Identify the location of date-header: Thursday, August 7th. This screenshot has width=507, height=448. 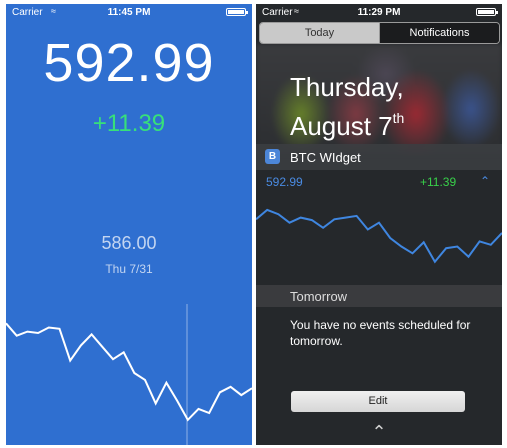
(347, 107).